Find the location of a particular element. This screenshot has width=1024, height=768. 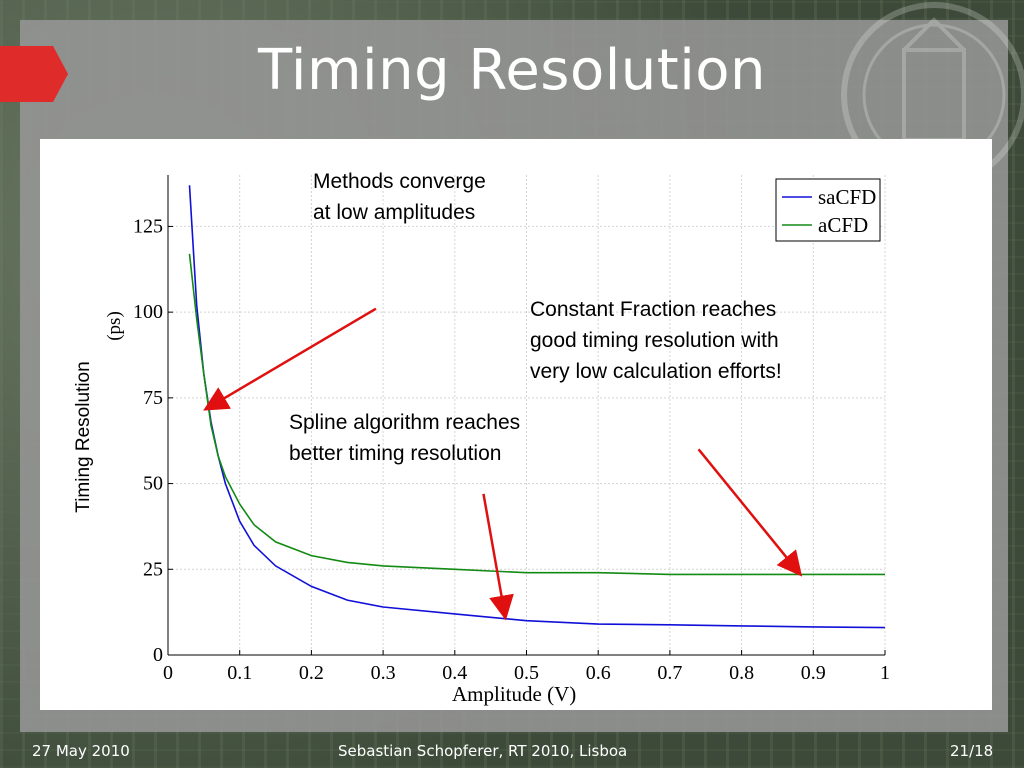

slide-title: Timing Resolution is located at coordinates (512, 70).